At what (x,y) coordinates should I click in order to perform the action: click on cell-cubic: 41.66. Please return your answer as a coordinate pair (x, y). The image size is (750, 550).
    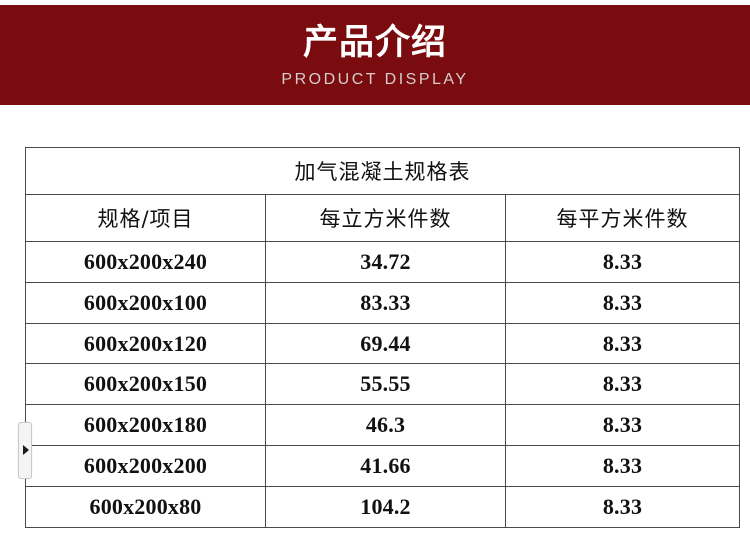
    Looking at the image, I should click on (385, 466).